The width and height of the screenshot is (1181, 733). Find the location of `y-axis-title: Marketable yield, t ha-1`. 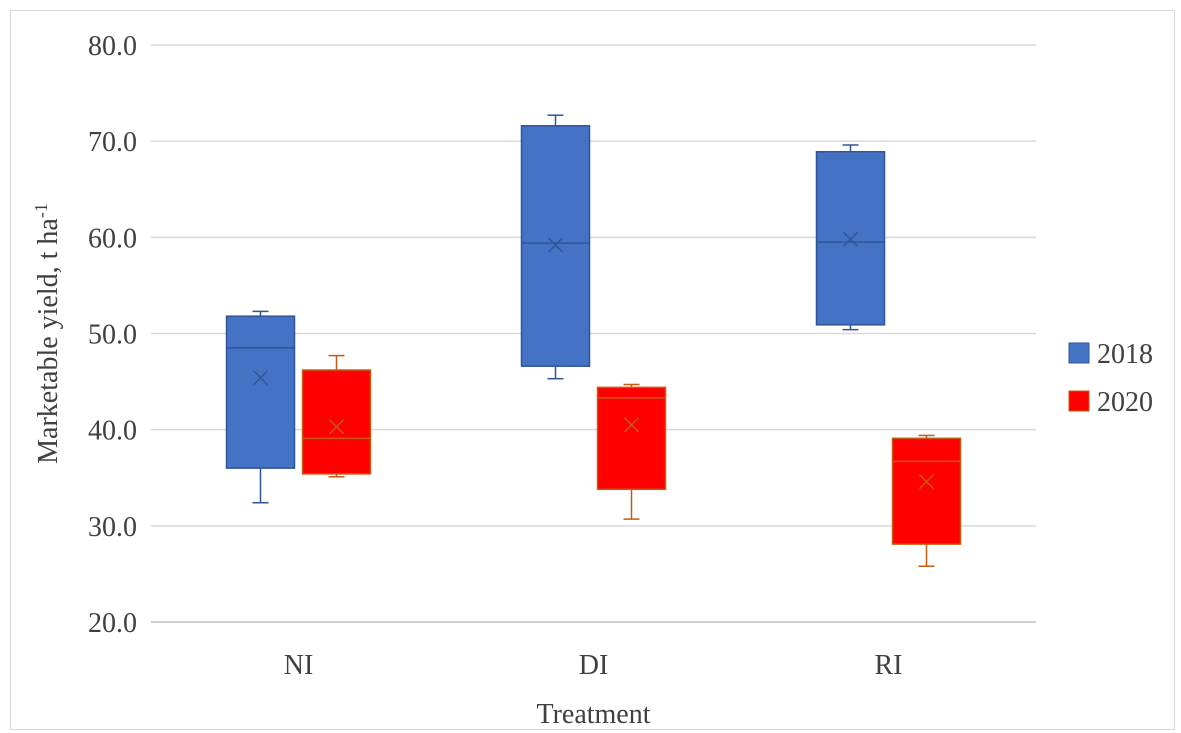

y-axis-title: Marketable yield, t ha-1 is located at coordinates (47, 333).